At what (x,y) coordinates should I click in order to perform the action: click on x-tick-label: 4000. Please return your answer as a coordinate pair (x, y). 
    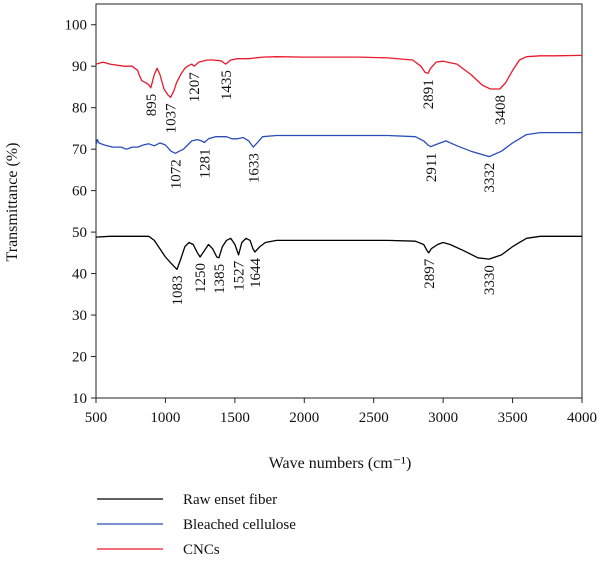
    Looking at the image, I should click on (582, 418).